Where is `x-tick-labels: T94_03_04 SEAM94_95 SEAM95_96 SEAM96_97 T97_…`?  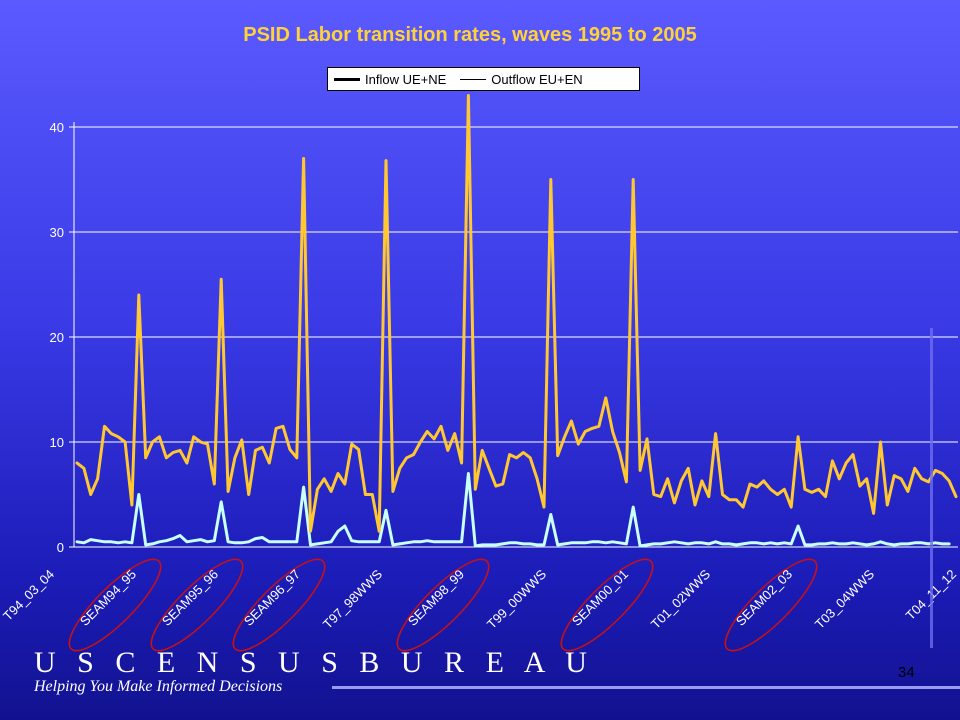 x-tick-labels: T94_03_04 SEAM94_95 SEAM95_96 SEAM96_97 T97_… is located at coordinates (479, 605).